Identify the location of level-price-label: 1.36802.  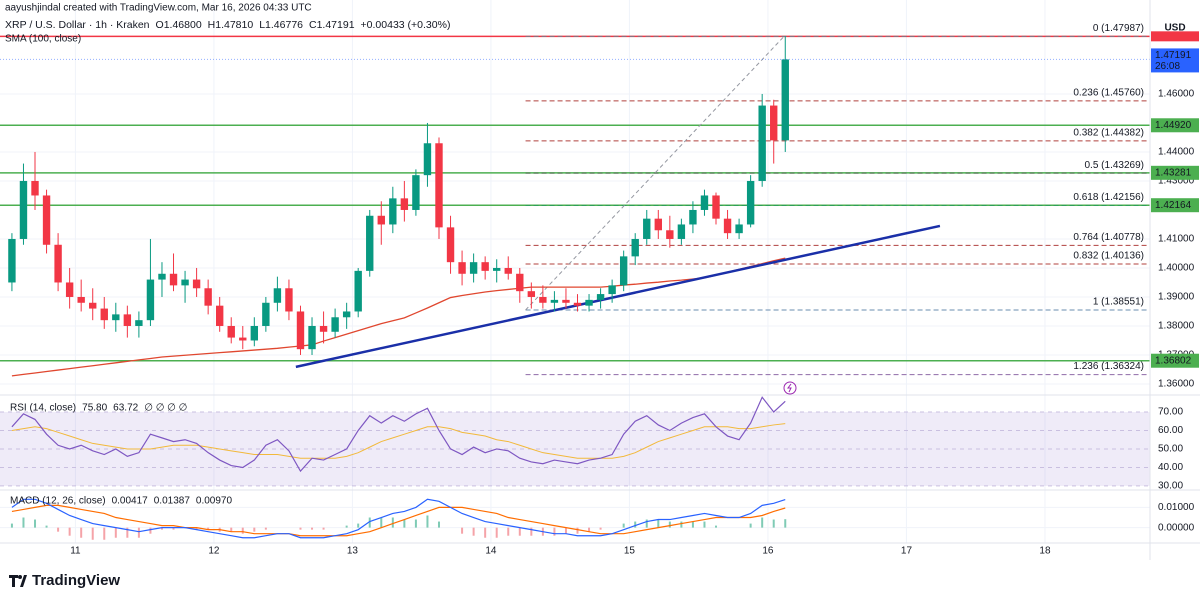
(1173, 360).